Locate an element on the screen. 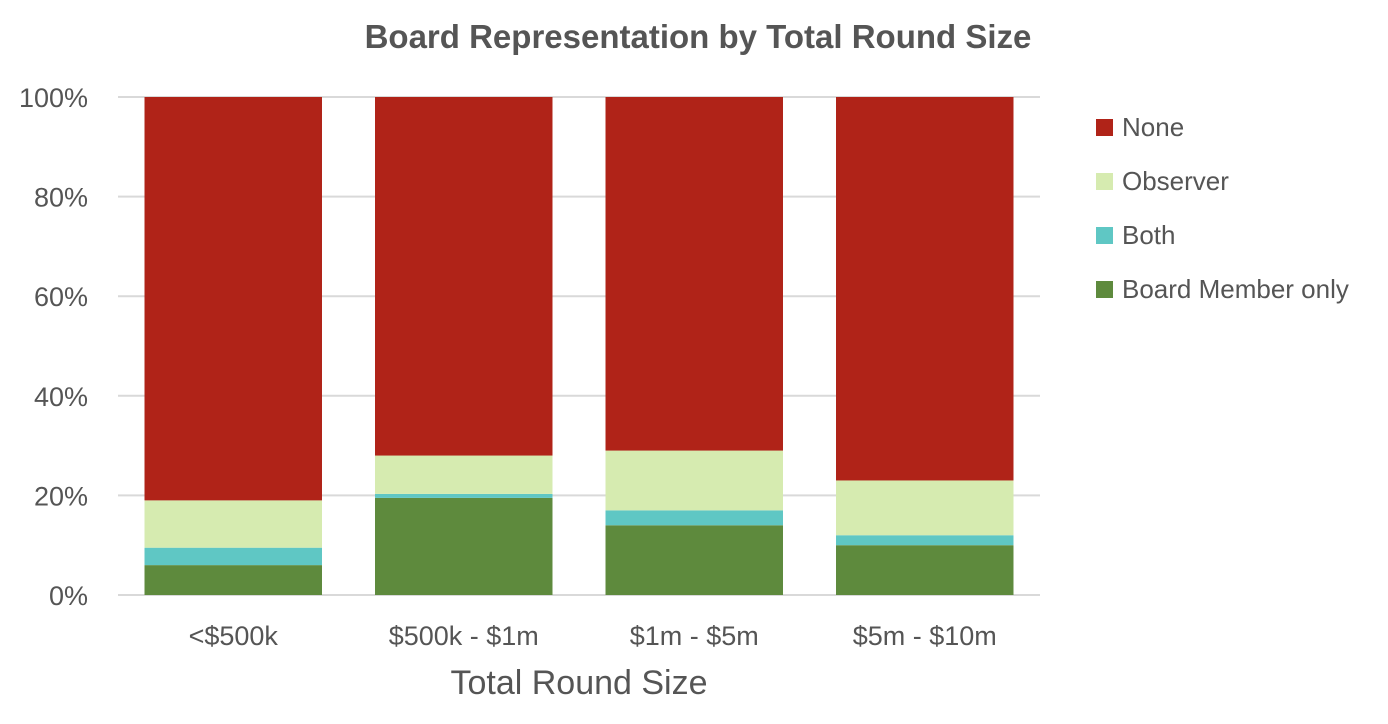  legend-item: Observer is located at coordinates (1222, 181).